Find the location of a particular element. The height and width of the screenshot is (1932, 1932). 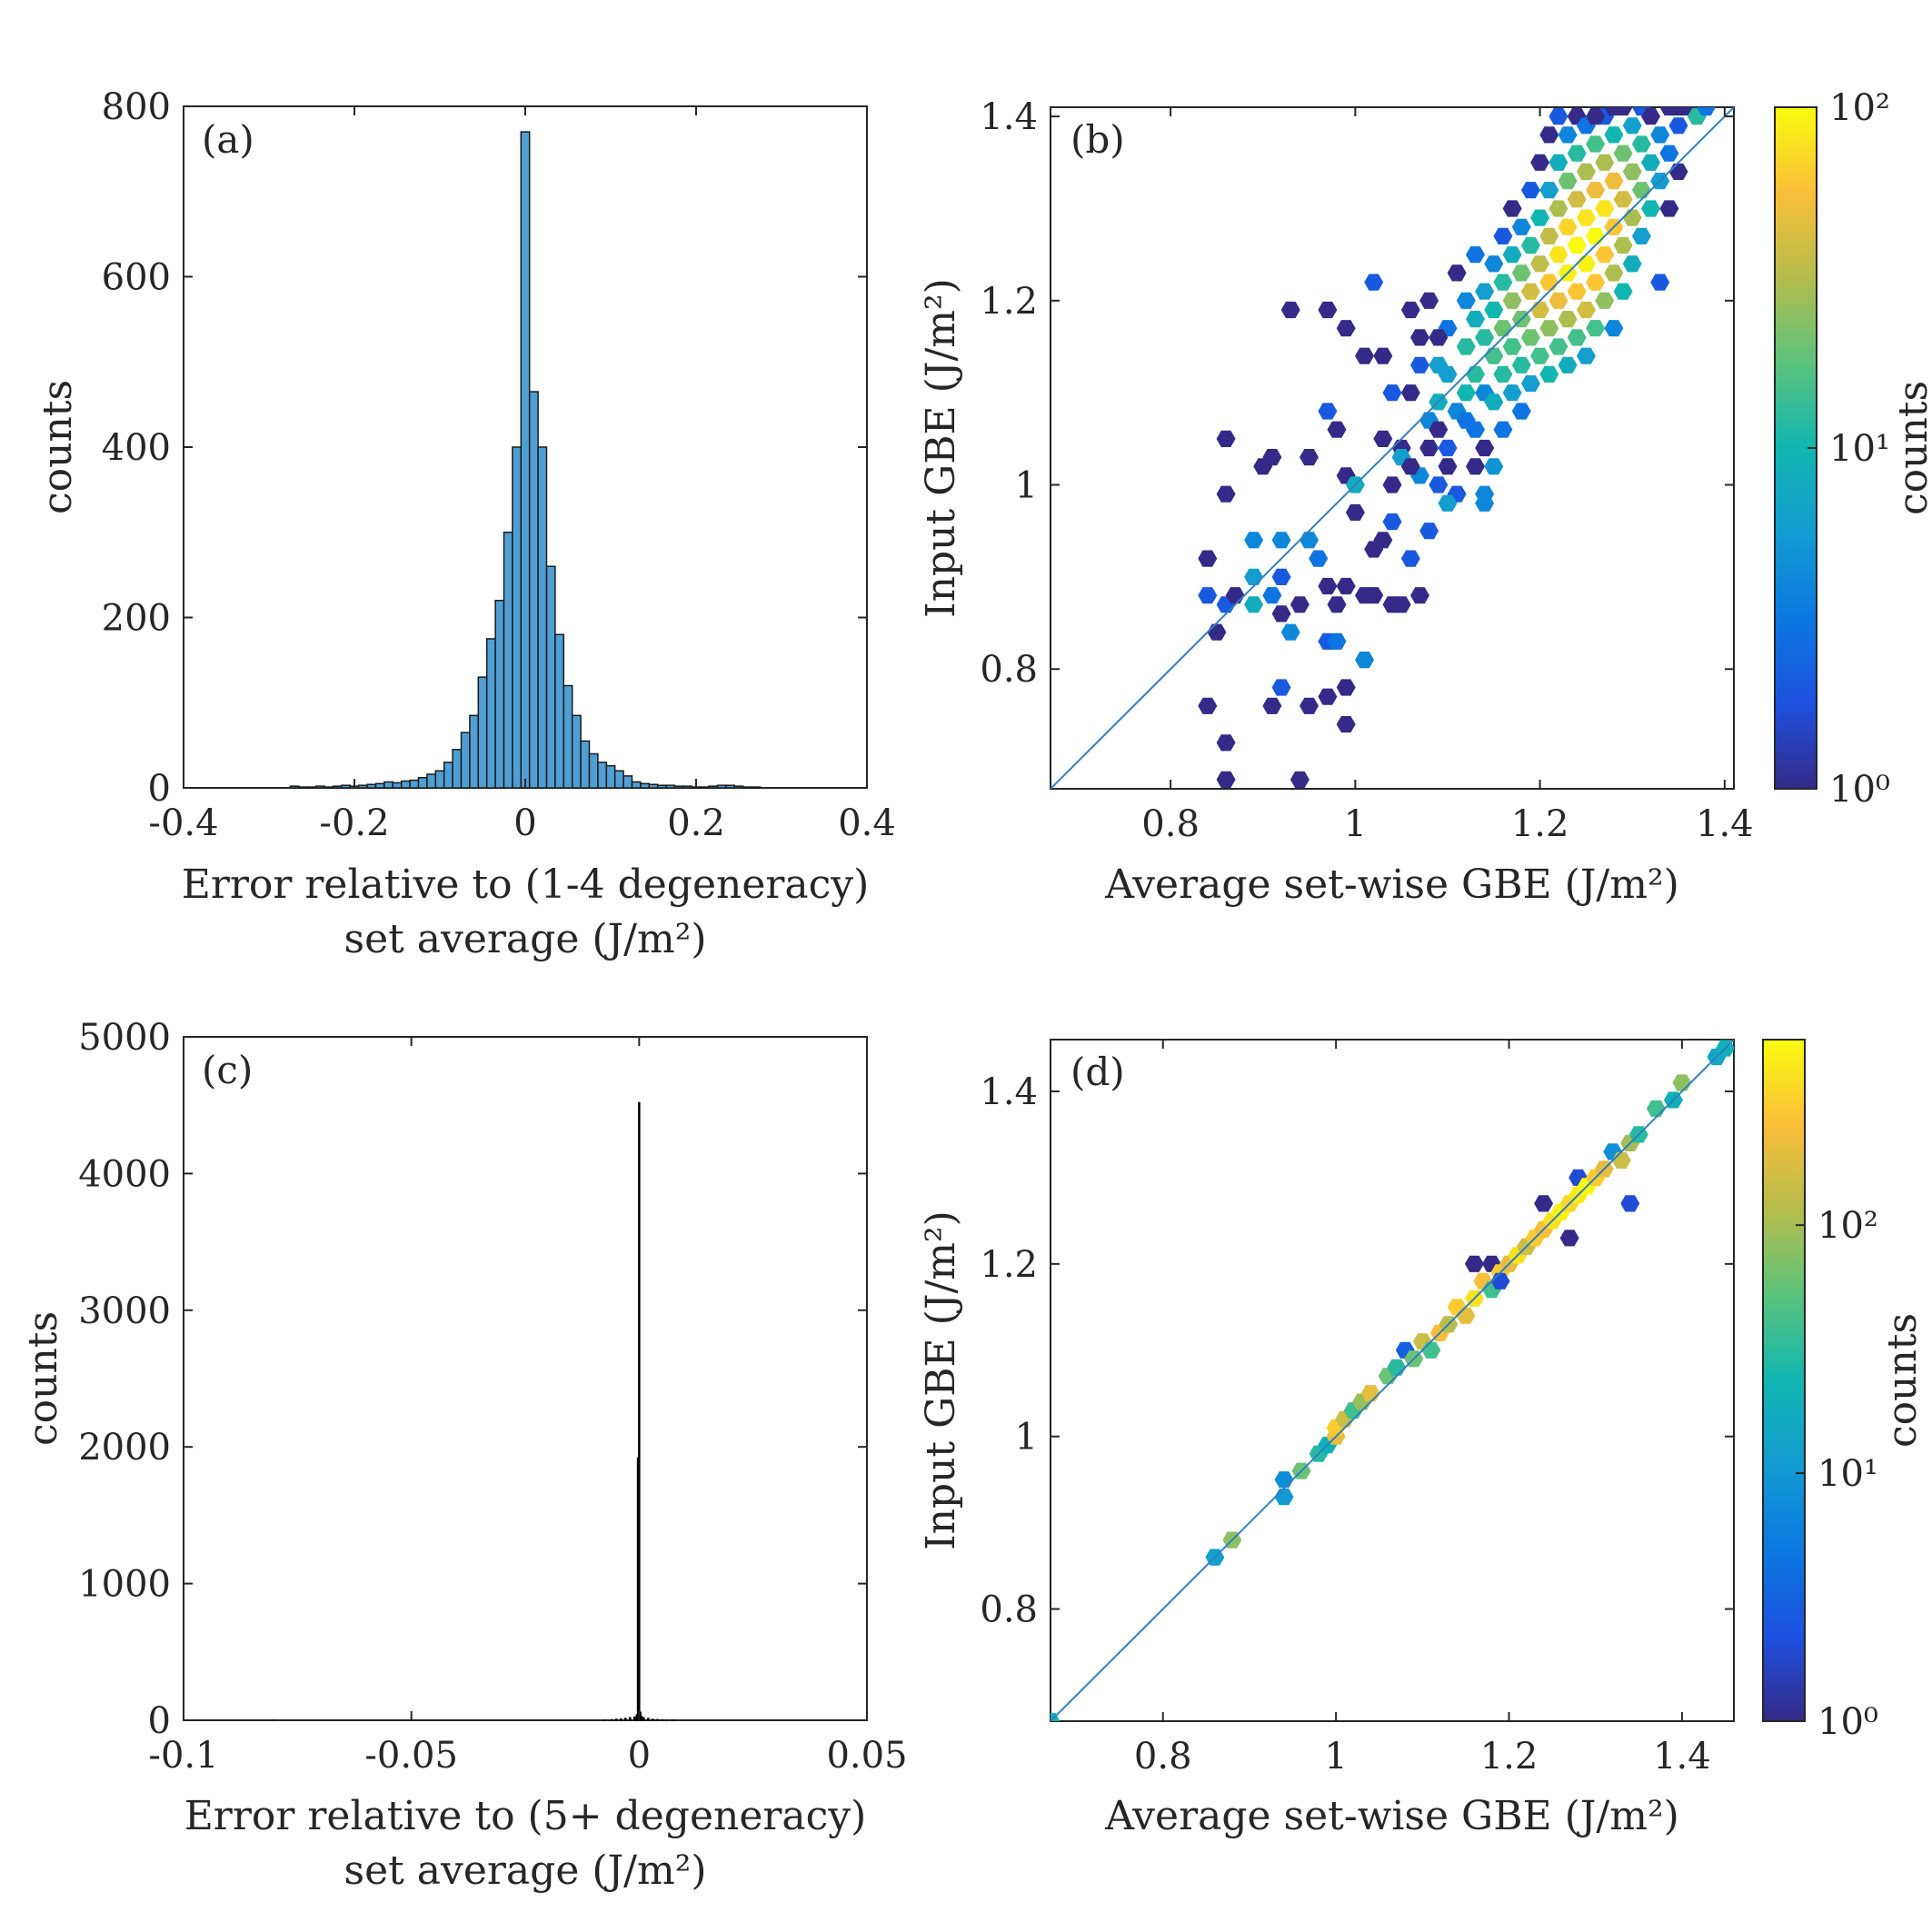

panel-b-label: (b) is located at coordinates (1098, 139).